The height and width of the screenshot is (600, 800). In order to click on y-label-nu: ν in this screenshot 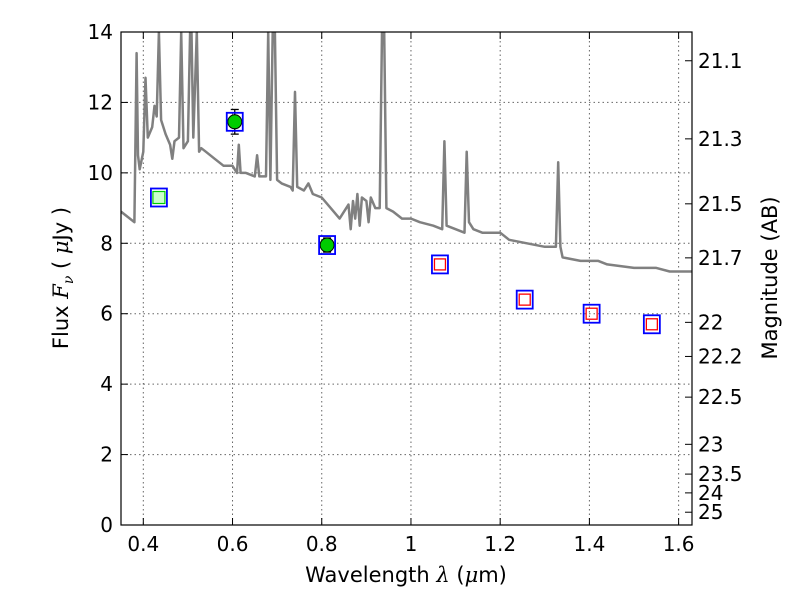, I will do `click(69, 279)`.